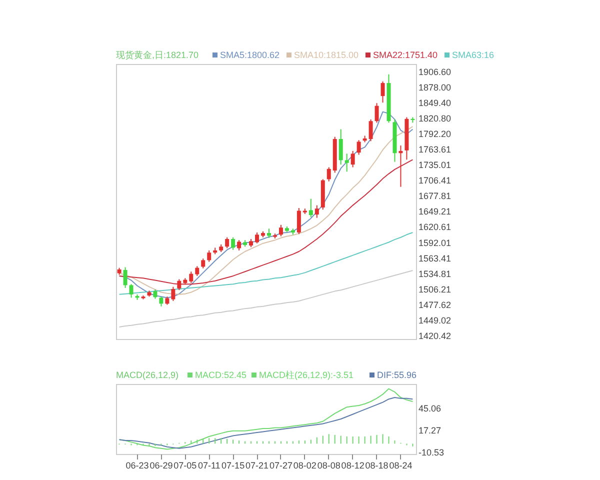 The image size is (600, 480). What do you see at coordinates (435, 305) in the screenshot?
I see `y-tick-label: 1477.62` at bounding box center [435, 305].